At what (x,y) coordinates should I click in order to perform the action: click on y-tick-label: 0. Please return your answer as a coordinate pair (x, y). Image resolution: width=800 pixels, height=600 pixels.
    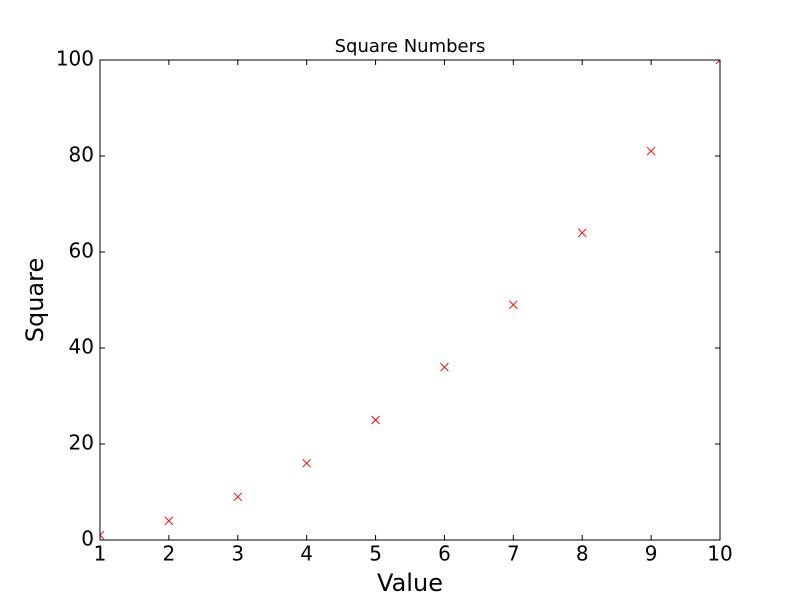
    Looking at the image, I should click on (87, 539).